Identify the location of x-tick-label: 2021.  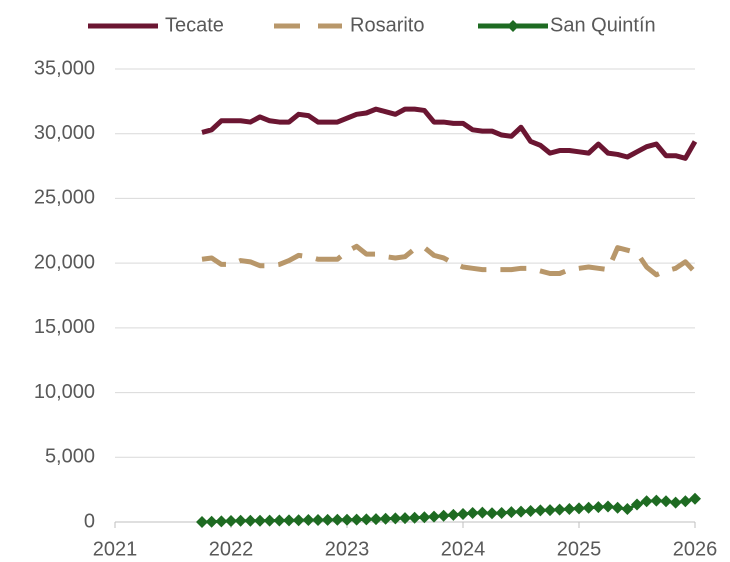
(115, 549).